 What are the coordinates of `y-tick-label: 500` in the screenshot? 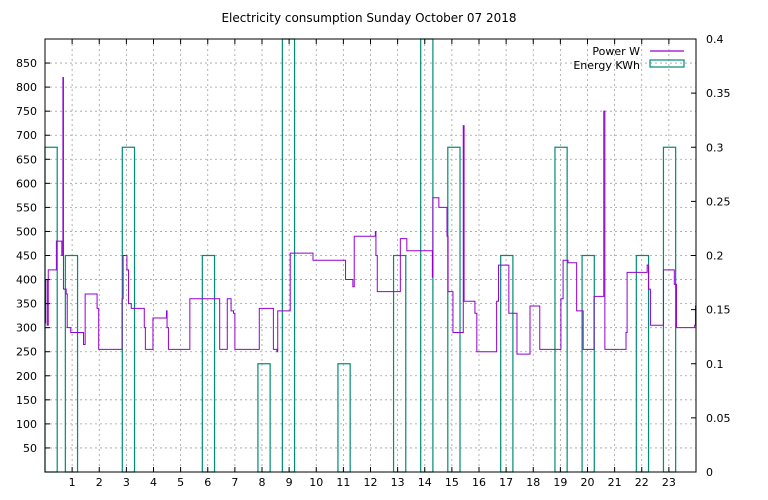 It's located at (26, 231).